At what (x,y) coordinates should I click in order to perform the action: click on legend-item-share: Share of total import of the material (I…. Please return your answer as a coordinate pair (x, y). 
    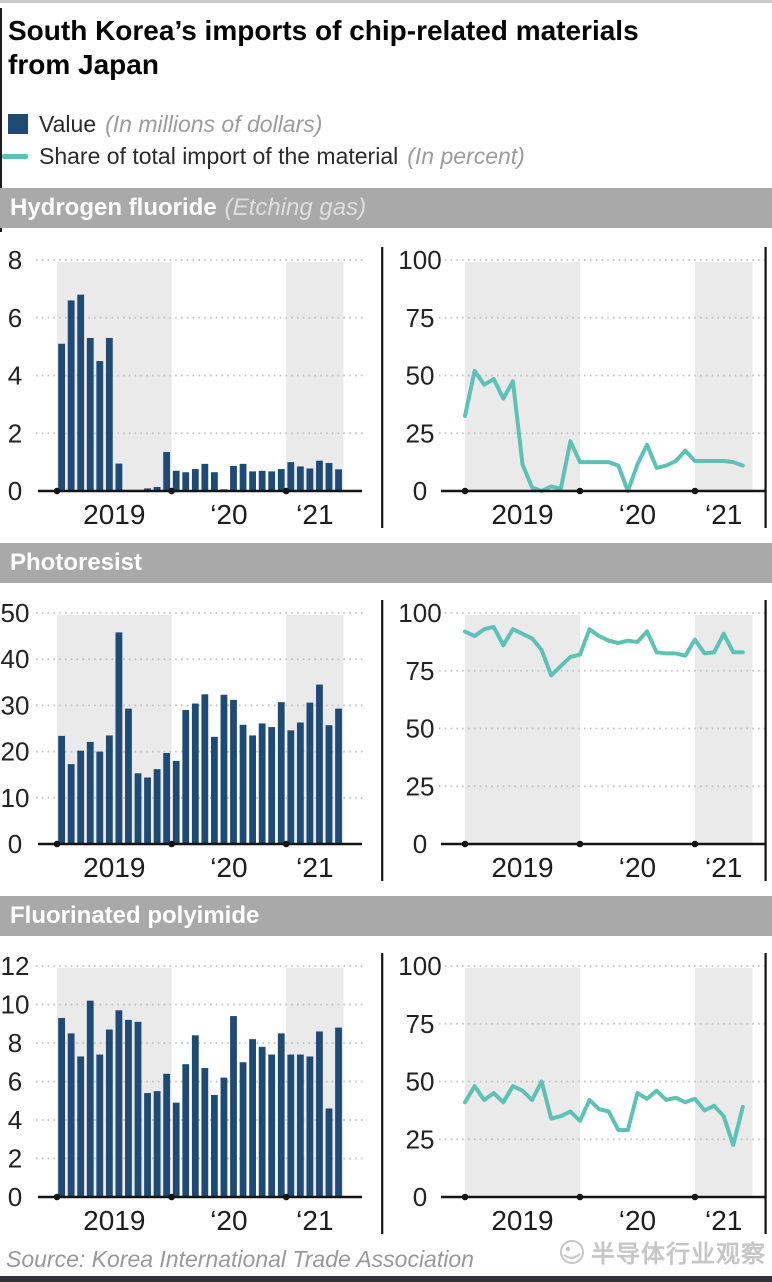
    Looking at the image, I should click on (263, 156).